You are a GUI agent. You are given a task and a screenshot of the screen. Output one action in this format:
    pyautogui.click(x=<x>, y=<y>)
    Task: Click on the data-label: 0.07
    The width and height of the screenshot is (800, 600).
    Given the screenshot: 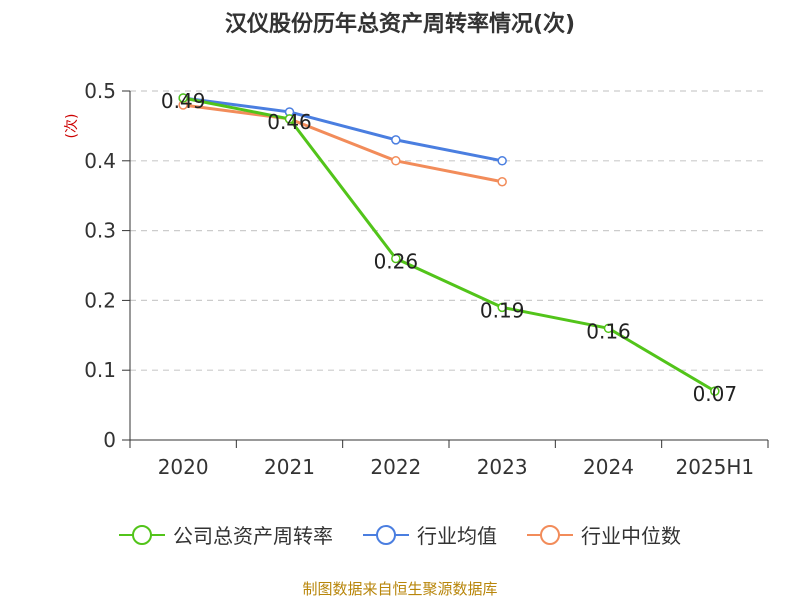 What is the action you would take?
    pyautogui.click(x=715, y=394)
    